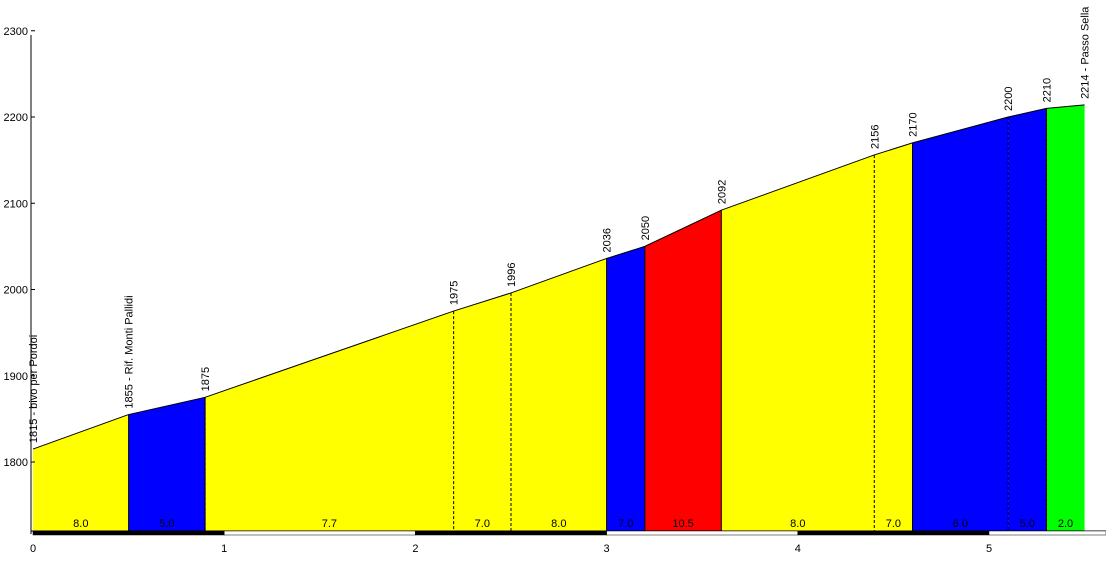  I want to click on elevation-label: 2156, so click(875, 136).